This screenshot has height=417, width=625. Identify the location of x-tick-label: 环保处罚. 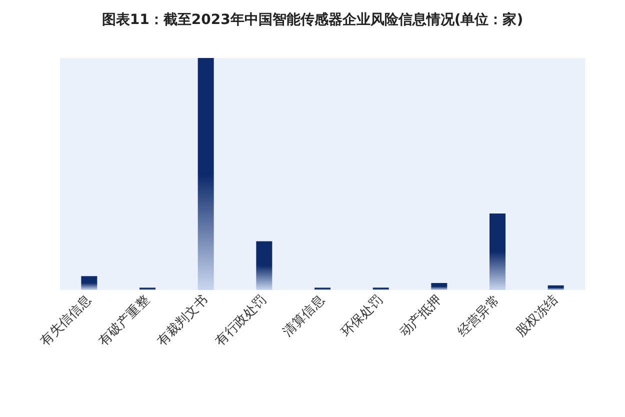
(362, 316).